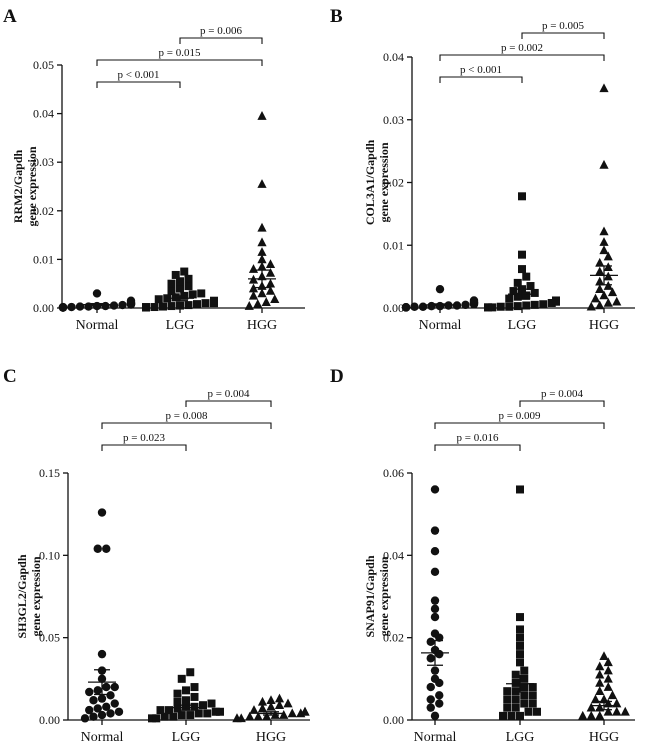 This screenshot has height=748, width=650. What do you see at coordinates (604, 325) in the screenshot?
I see `x-category-label: HGG` at bounding box center [604, 325].